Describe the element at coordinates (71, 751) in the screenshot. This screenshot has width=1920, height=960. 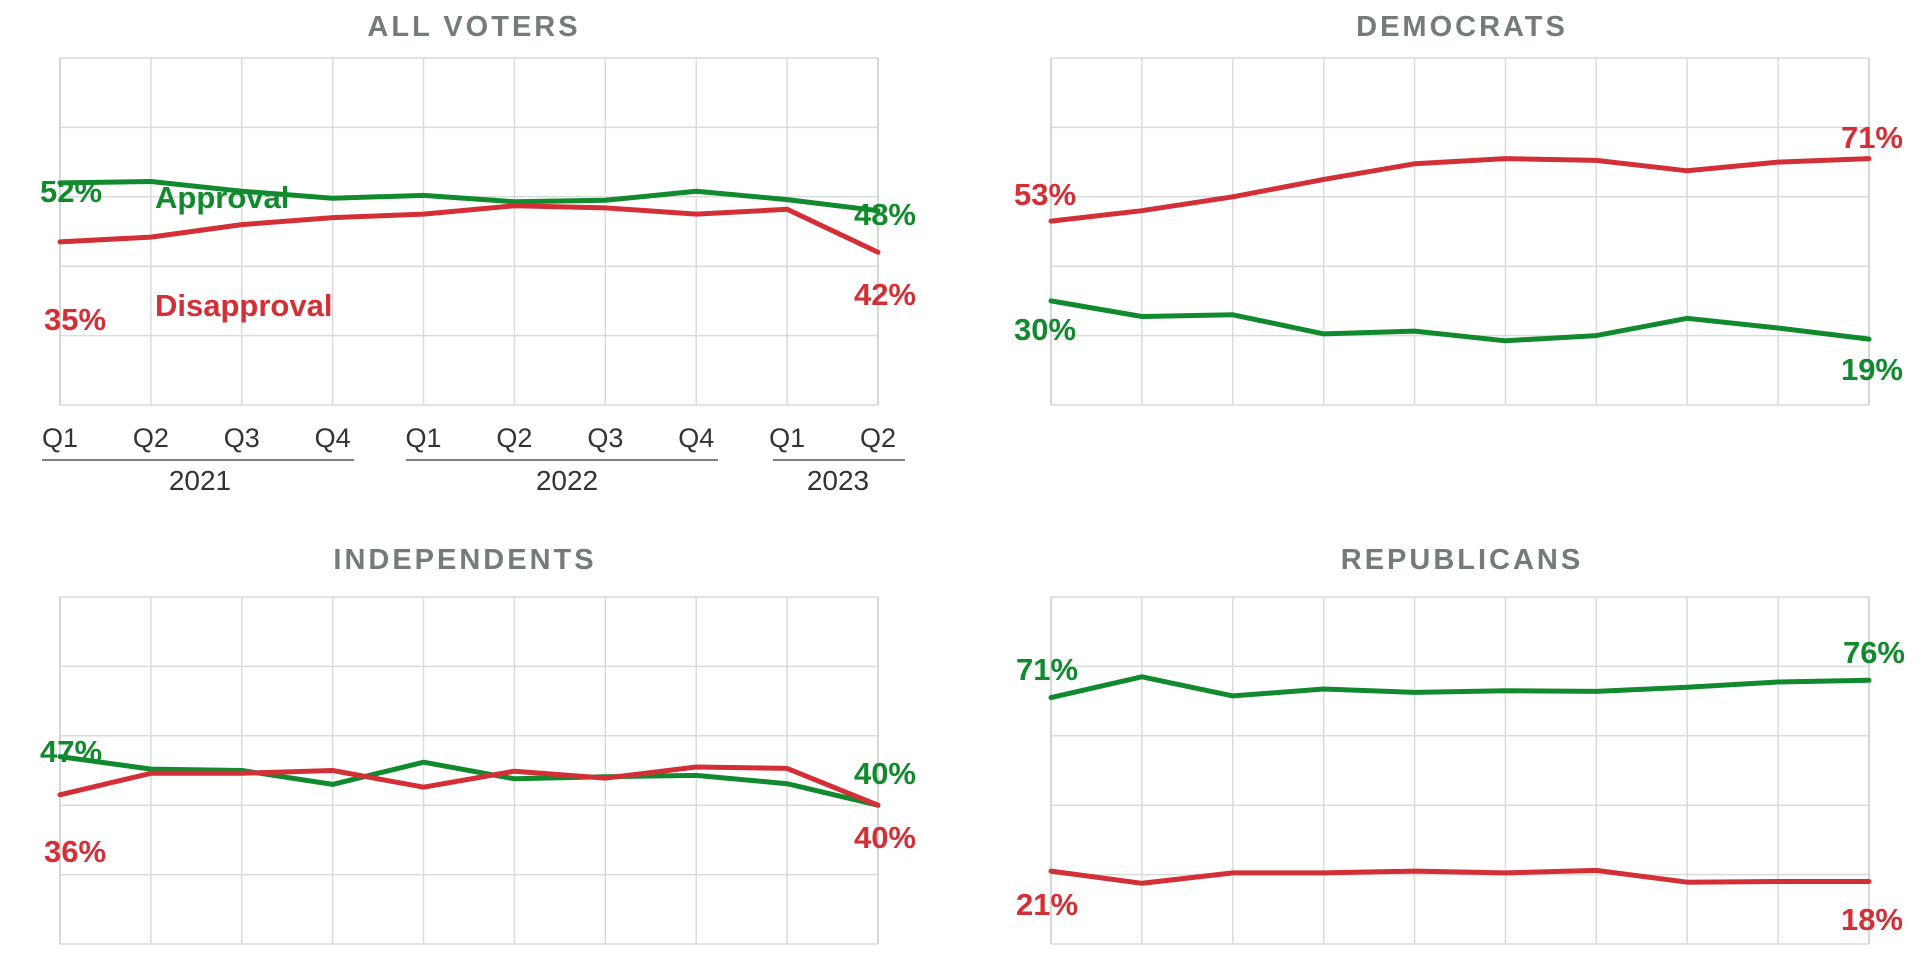
I see `start-label-approval: 47%` at that location.